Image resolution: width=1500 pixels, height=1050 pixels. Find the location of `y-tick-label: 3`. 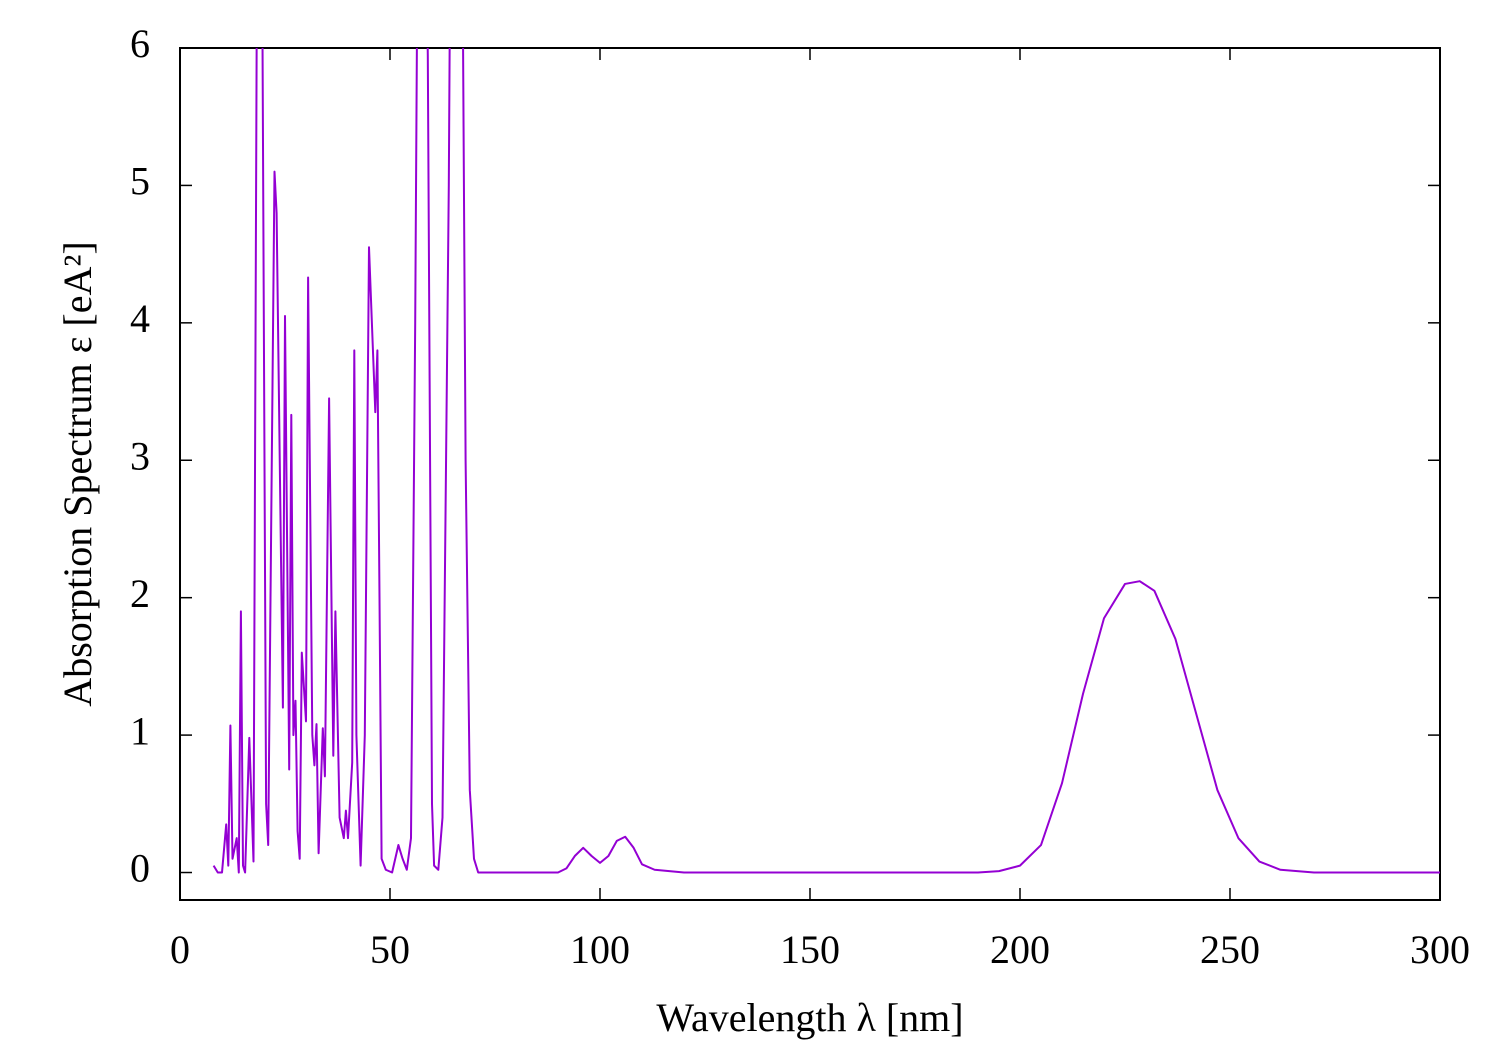

y-tick-label: 3 is located at coordinates (140, 455).